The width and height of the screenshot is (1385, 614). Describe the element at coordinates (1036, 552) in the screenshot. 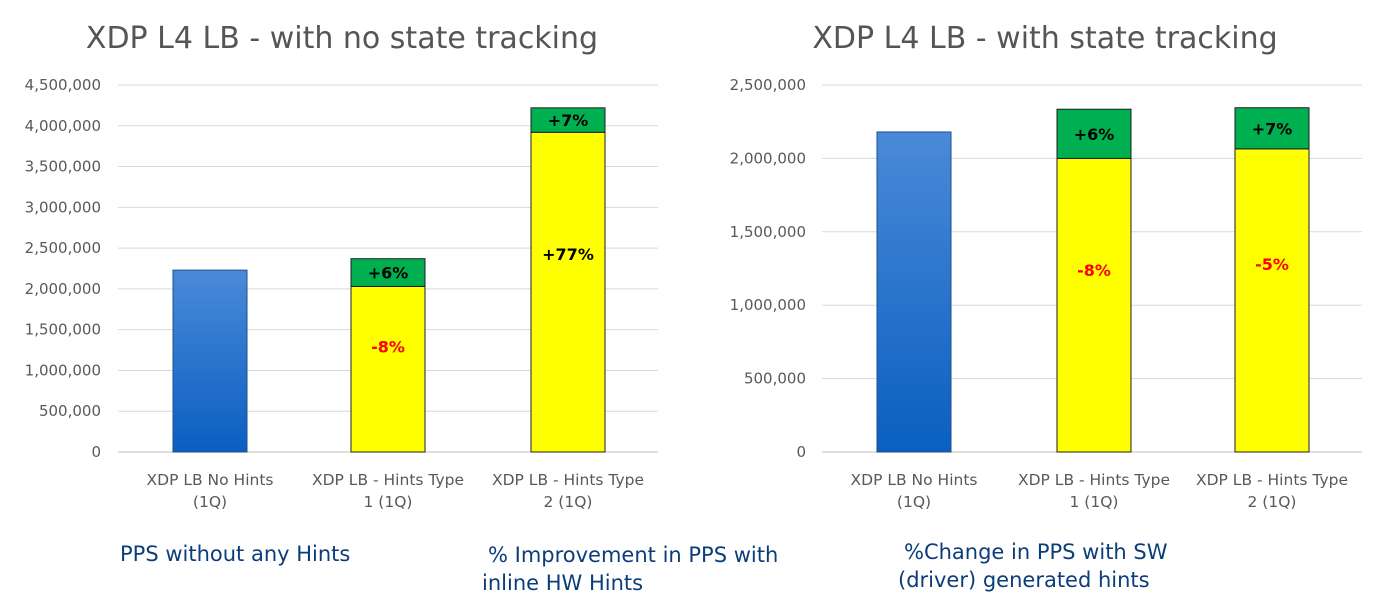

I see `legend-yellow-line-1: %Change in PPS with SW` at that location.